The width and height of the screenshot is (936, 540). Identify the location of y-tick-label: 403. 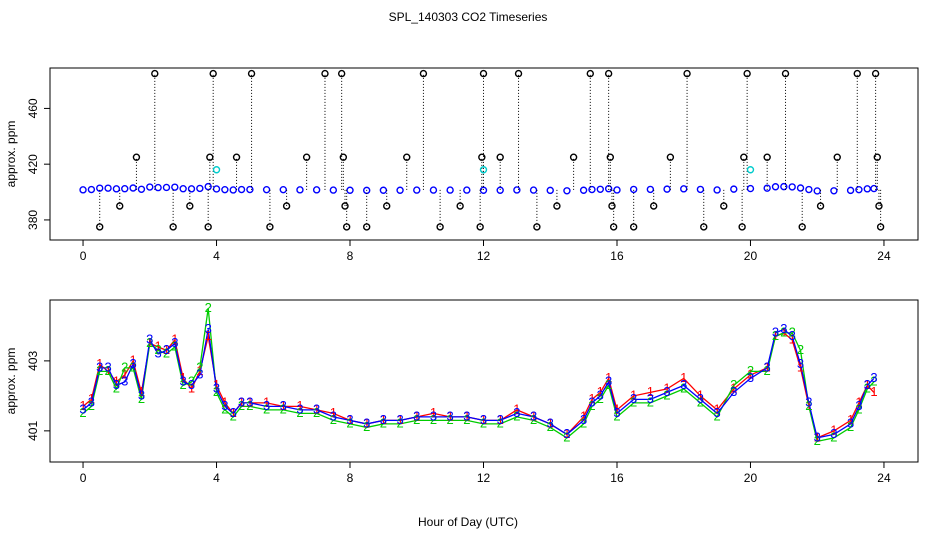
(33, 361).